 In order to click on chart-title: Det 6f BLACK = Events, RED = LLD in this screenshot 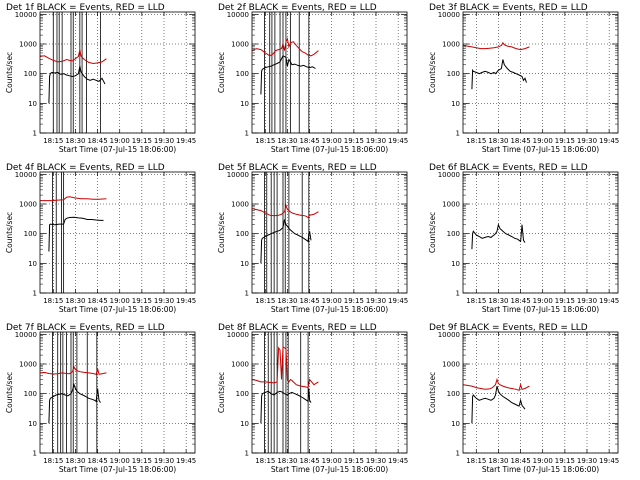, I will do `click(508, 168)`.